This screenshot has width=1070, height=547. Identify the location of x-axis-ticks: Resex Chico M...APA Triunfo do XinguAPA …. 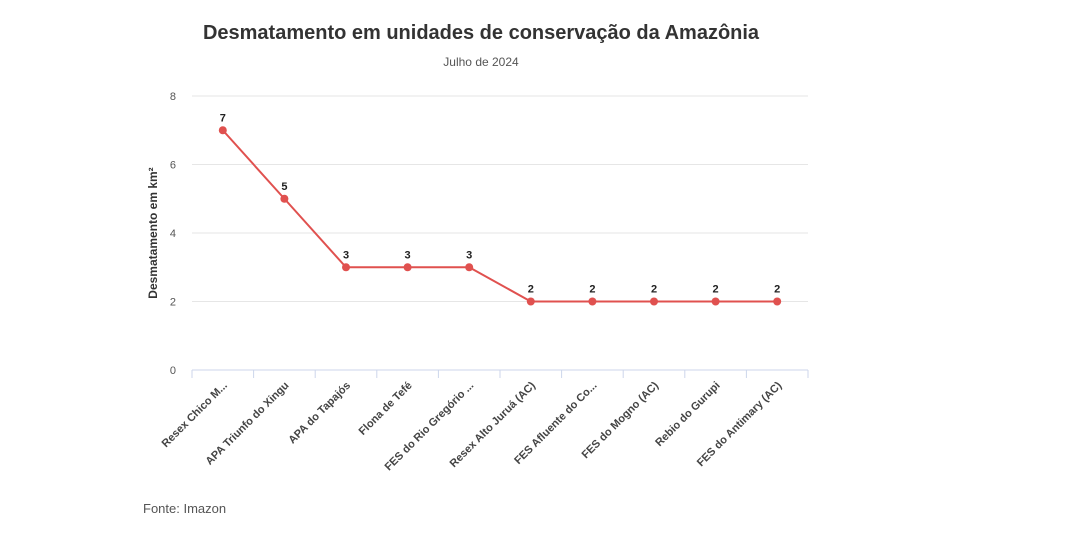
(484, 421).